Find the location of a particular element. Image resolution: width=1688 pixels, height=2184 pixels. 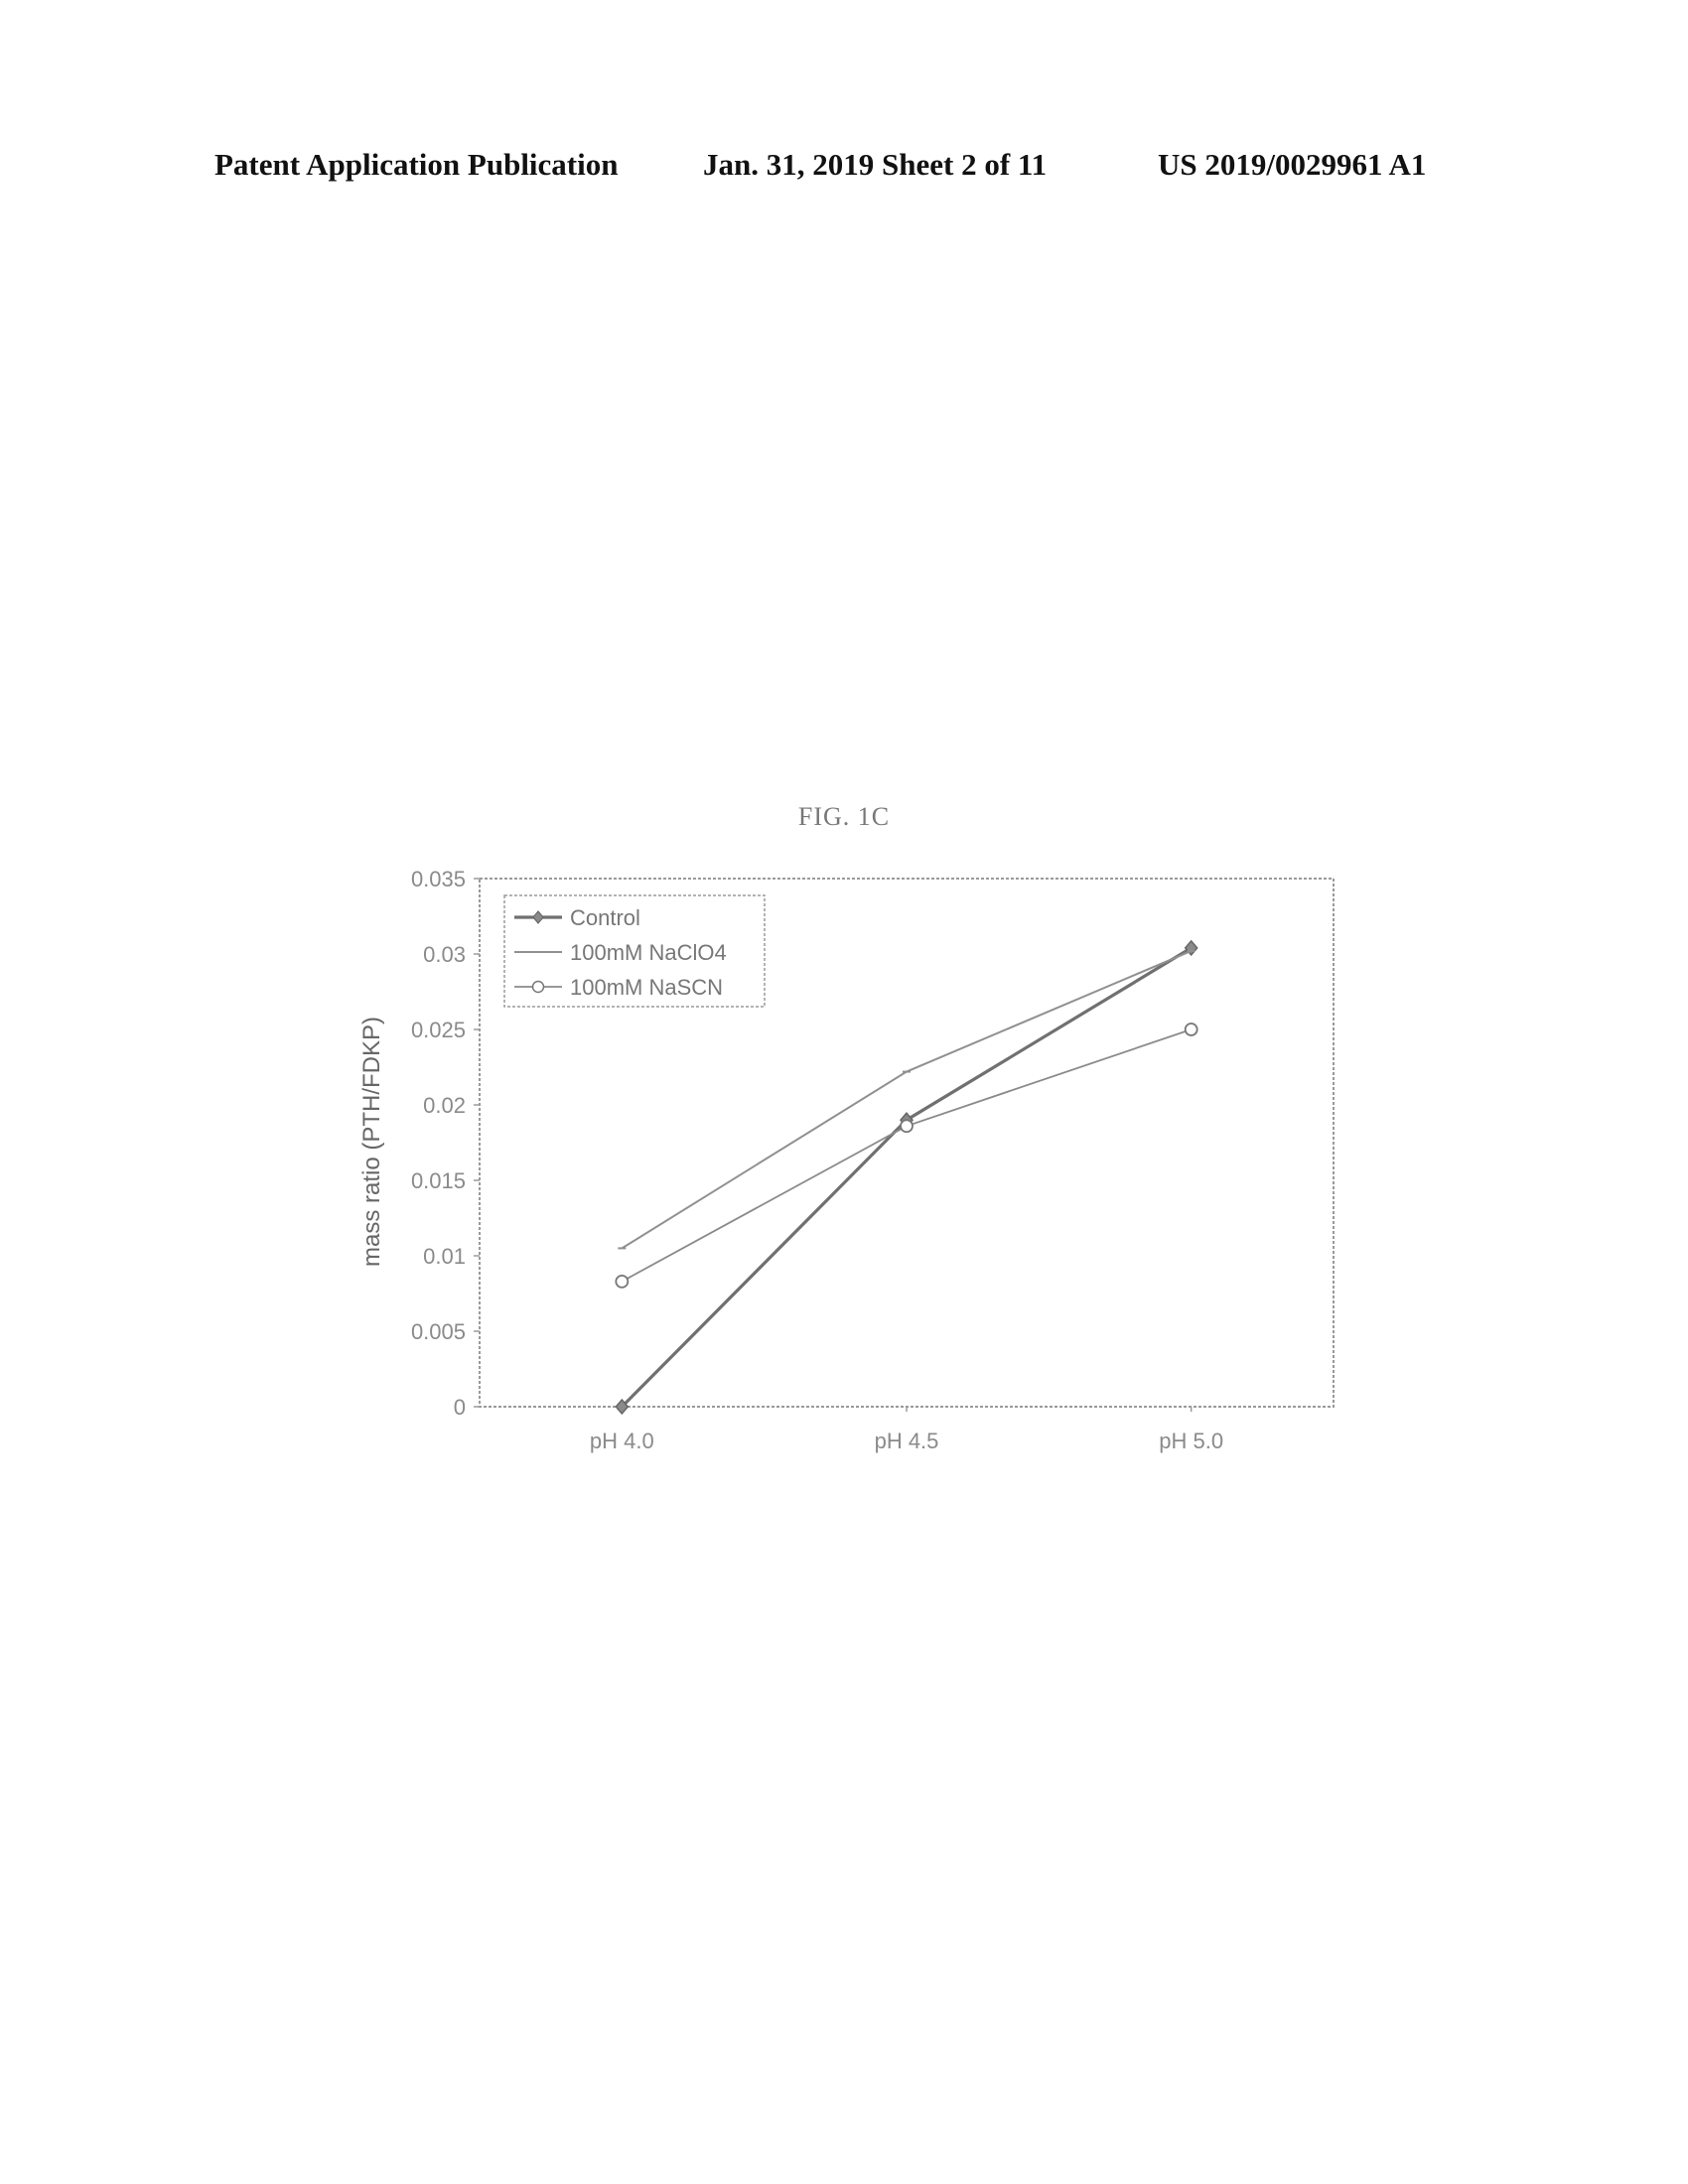

legend-label: 100mM NaClO4 is located at coordinates (648, 952).